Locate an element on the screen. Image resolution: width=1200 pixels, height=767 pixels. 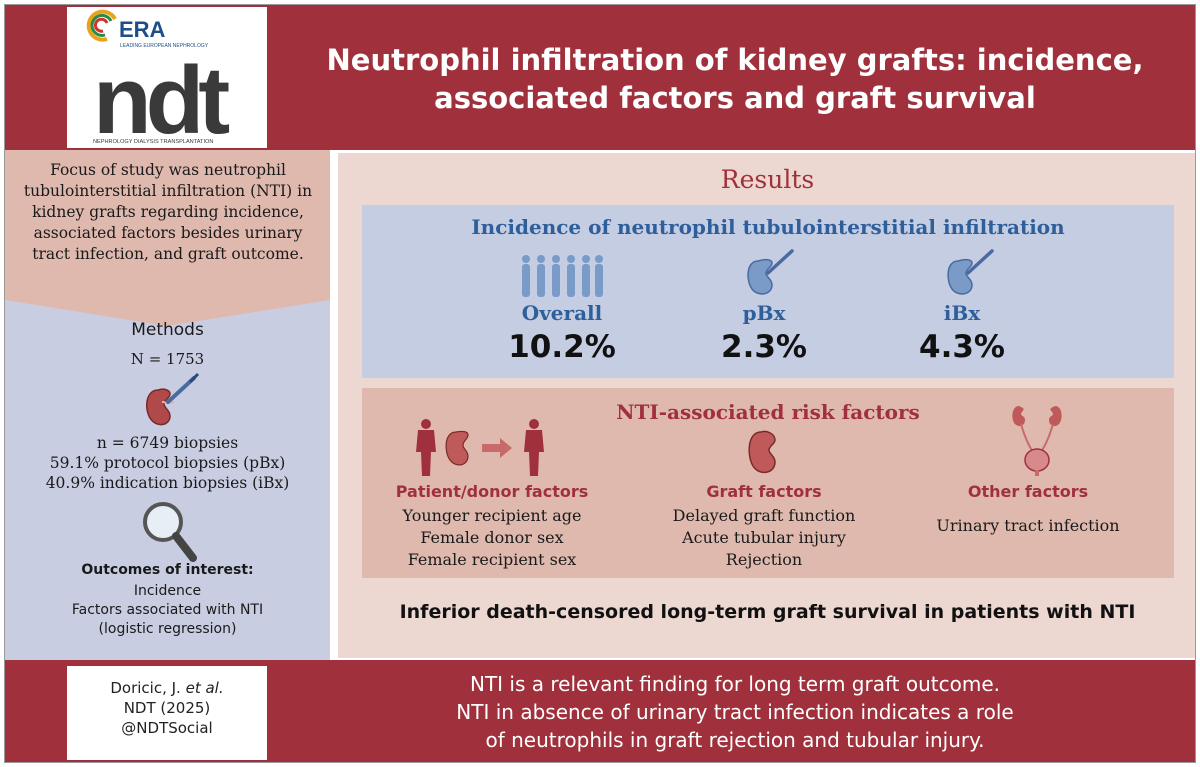
stat-value: 4.3% is located at coordinates (962, 347).